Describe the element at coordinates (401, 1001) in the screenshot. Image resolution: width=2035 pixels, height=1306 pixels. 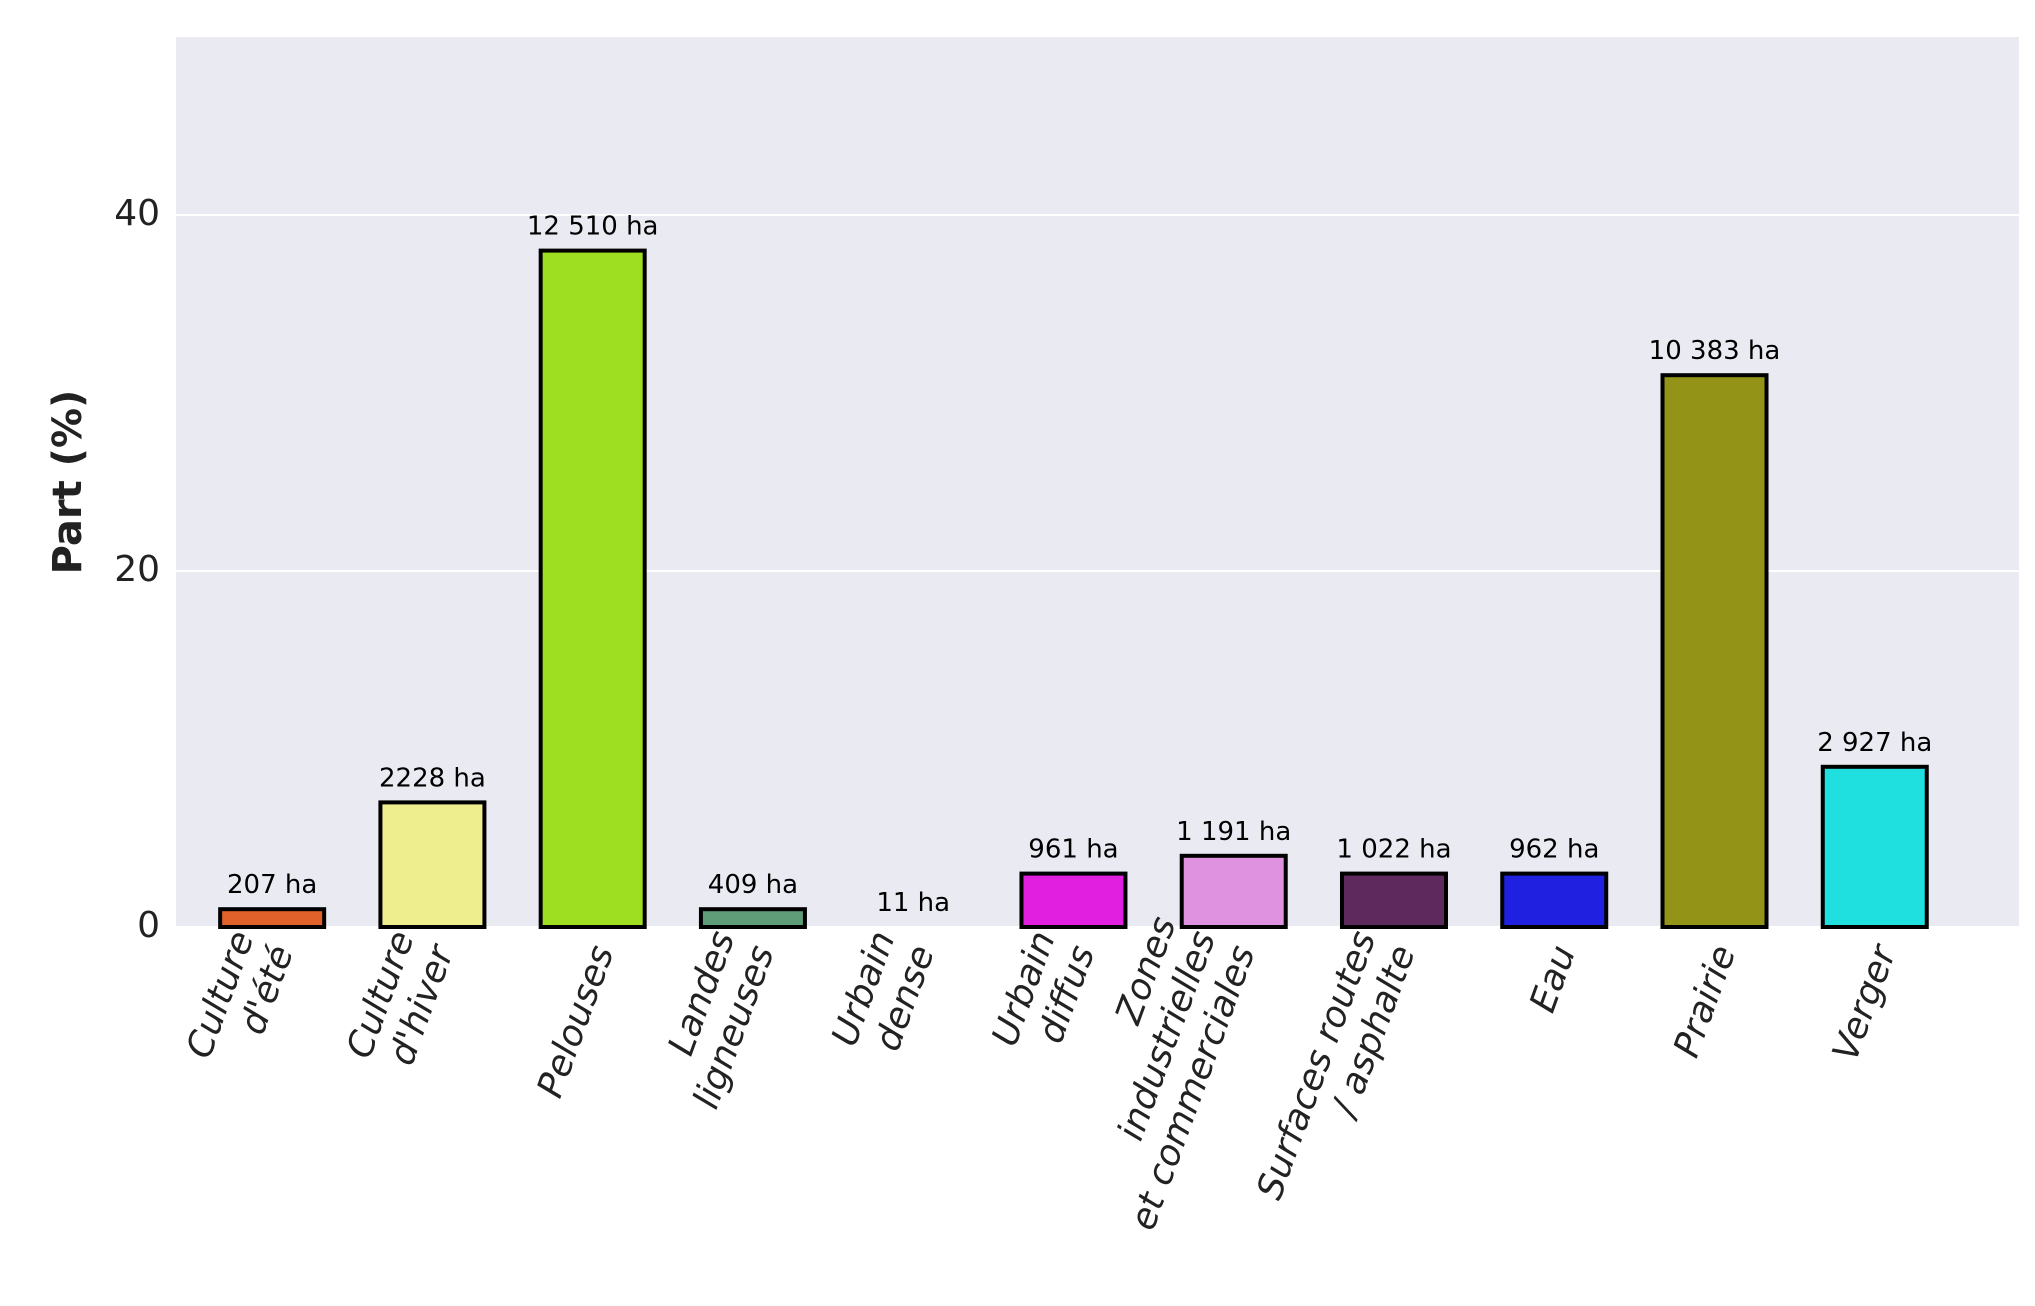
I see `x-tick-label: Cultured'hiver` at that location.